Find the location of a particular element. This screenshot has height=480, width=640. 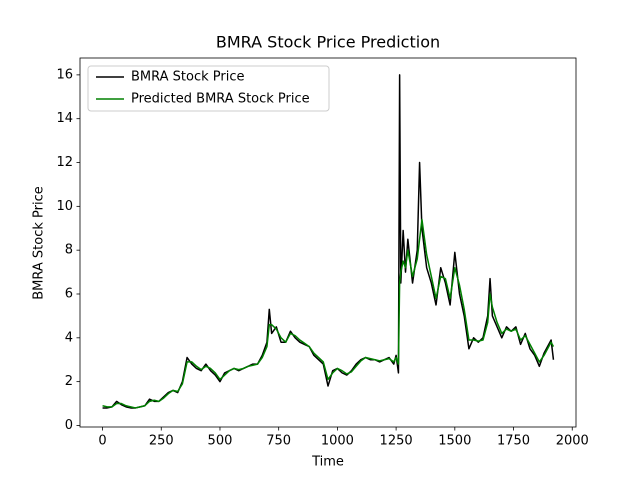

y-tick-label: 12 is located at coordinates (64, 162).